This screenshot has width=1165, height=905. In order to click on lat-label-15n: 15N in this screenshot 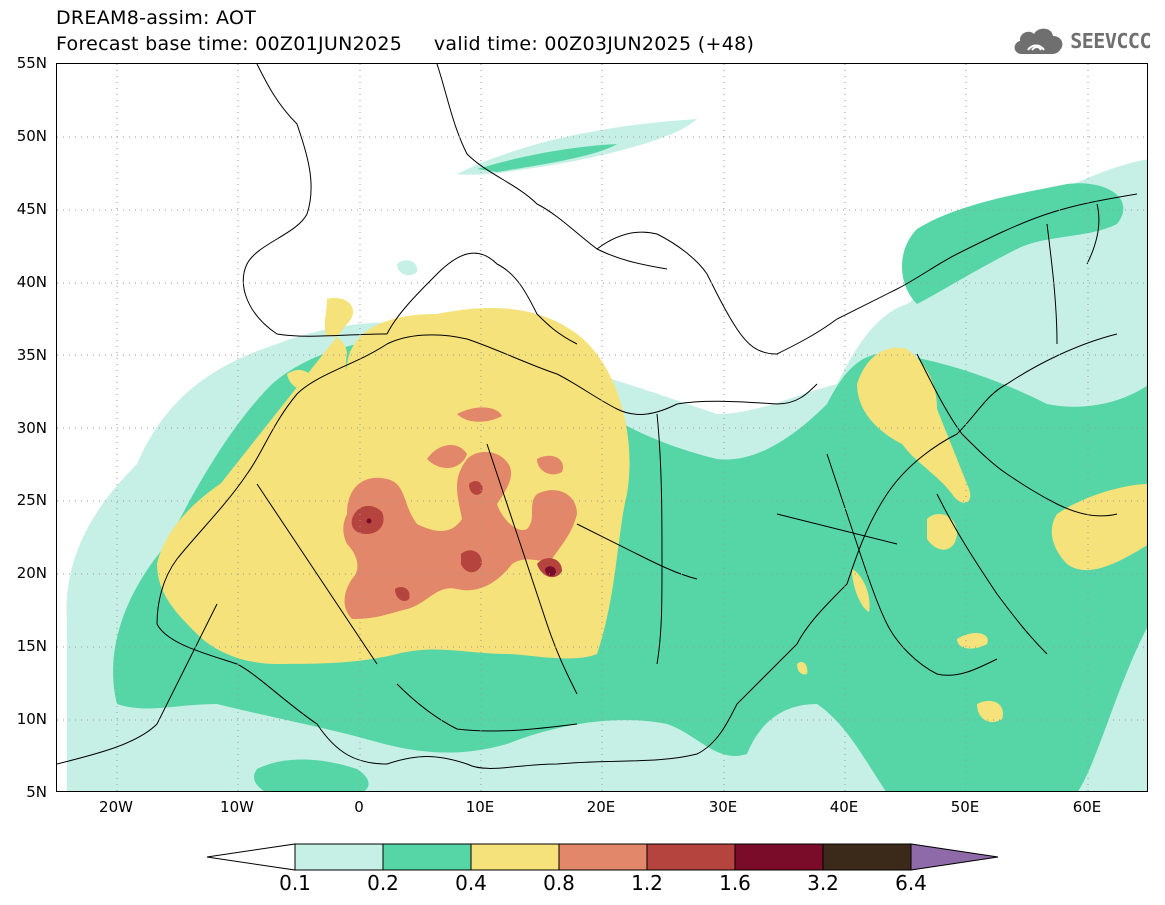, I will do `click(31, 646)`.